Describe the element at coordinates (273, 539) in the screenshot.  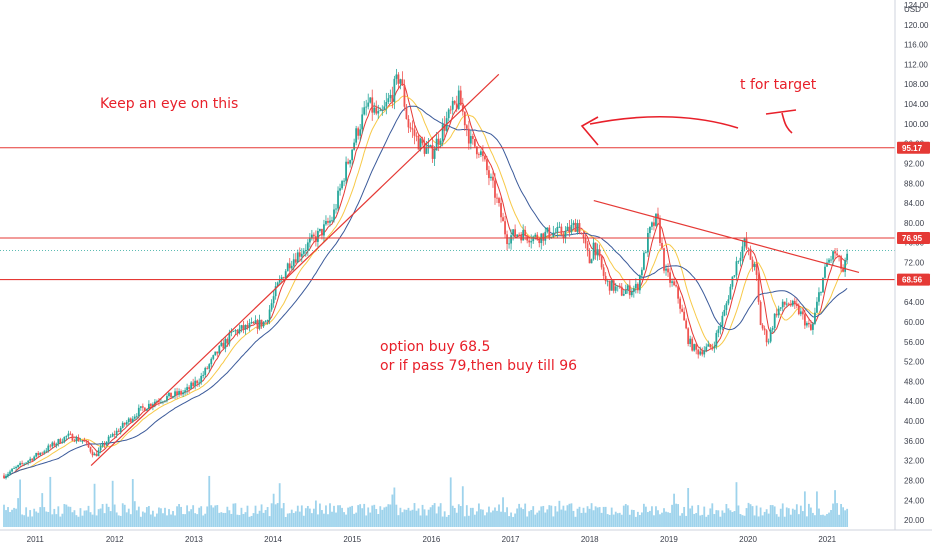
I see `x-tick-label: 2014` at that location.